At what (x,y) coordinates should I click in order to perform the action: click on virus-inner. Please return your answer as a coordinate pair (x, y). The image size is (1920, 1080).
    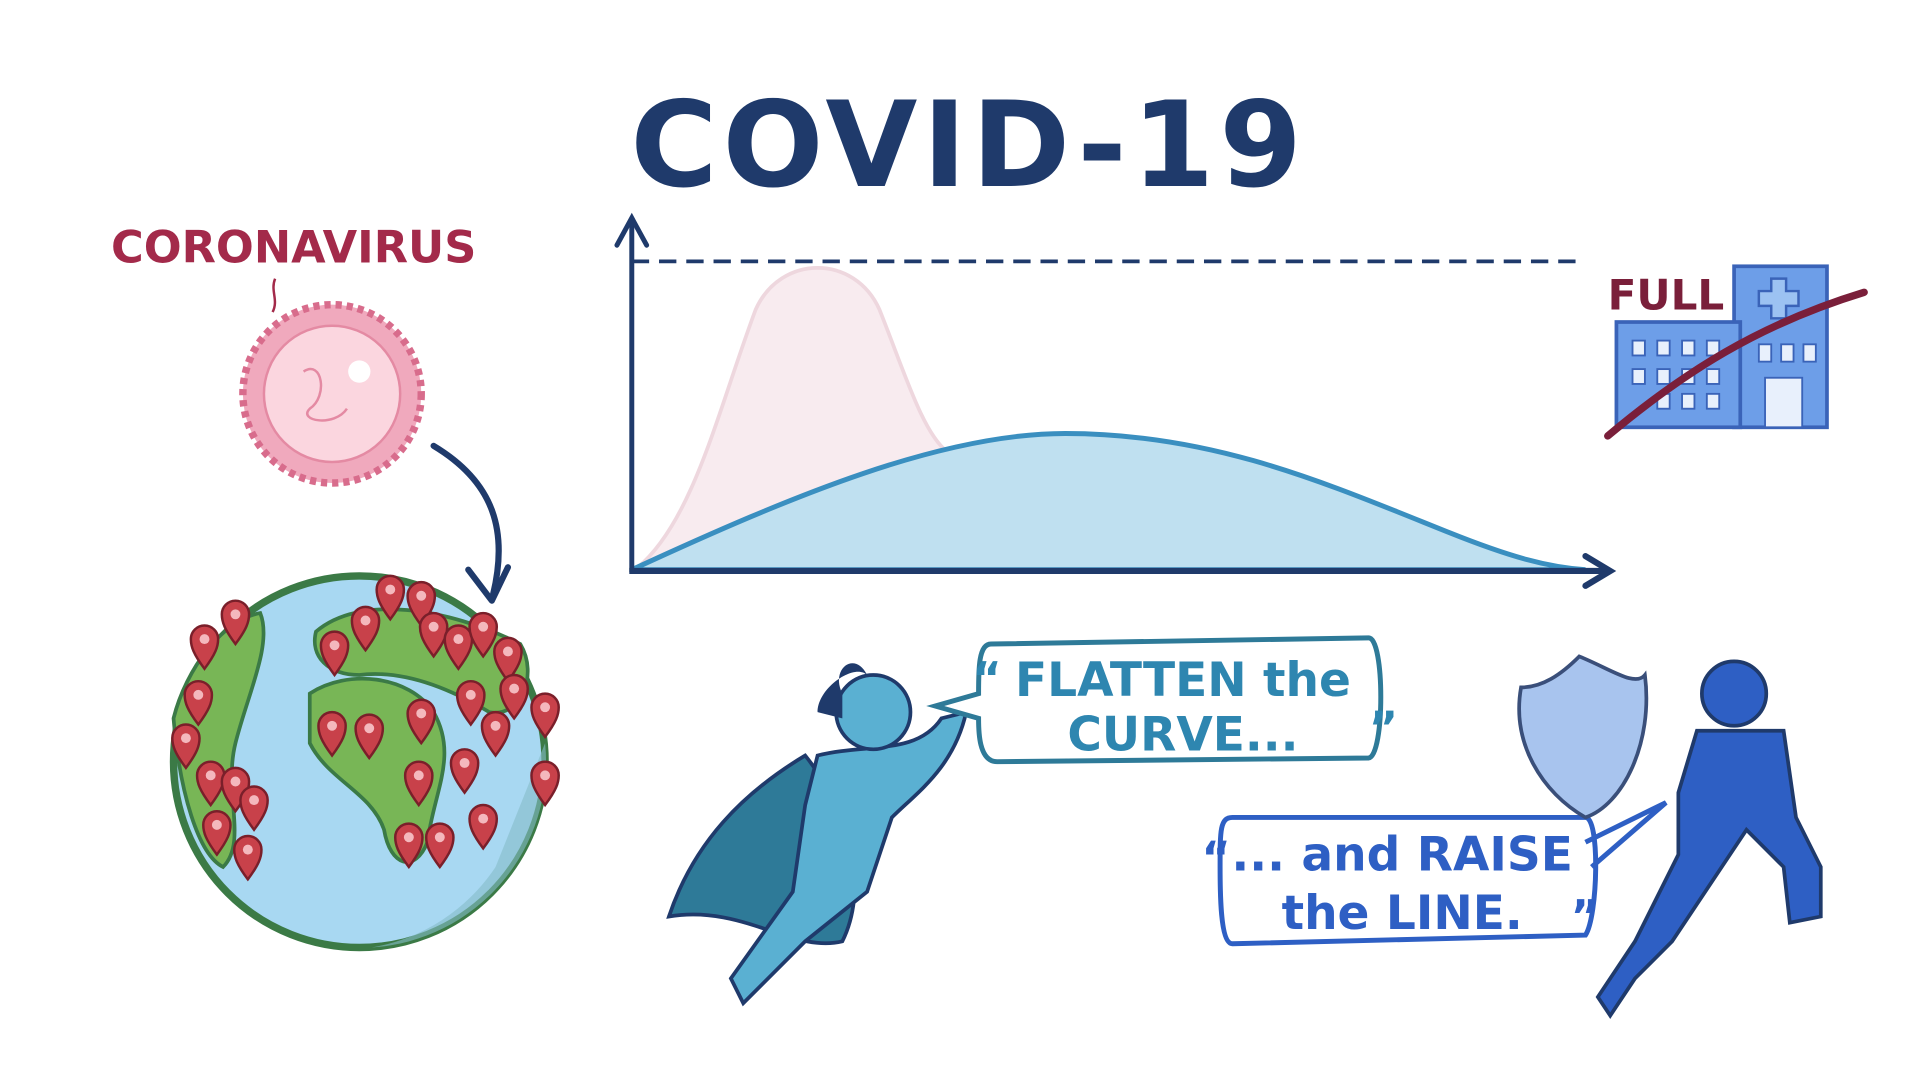
    Looking at the image, I should click on (332, 394).